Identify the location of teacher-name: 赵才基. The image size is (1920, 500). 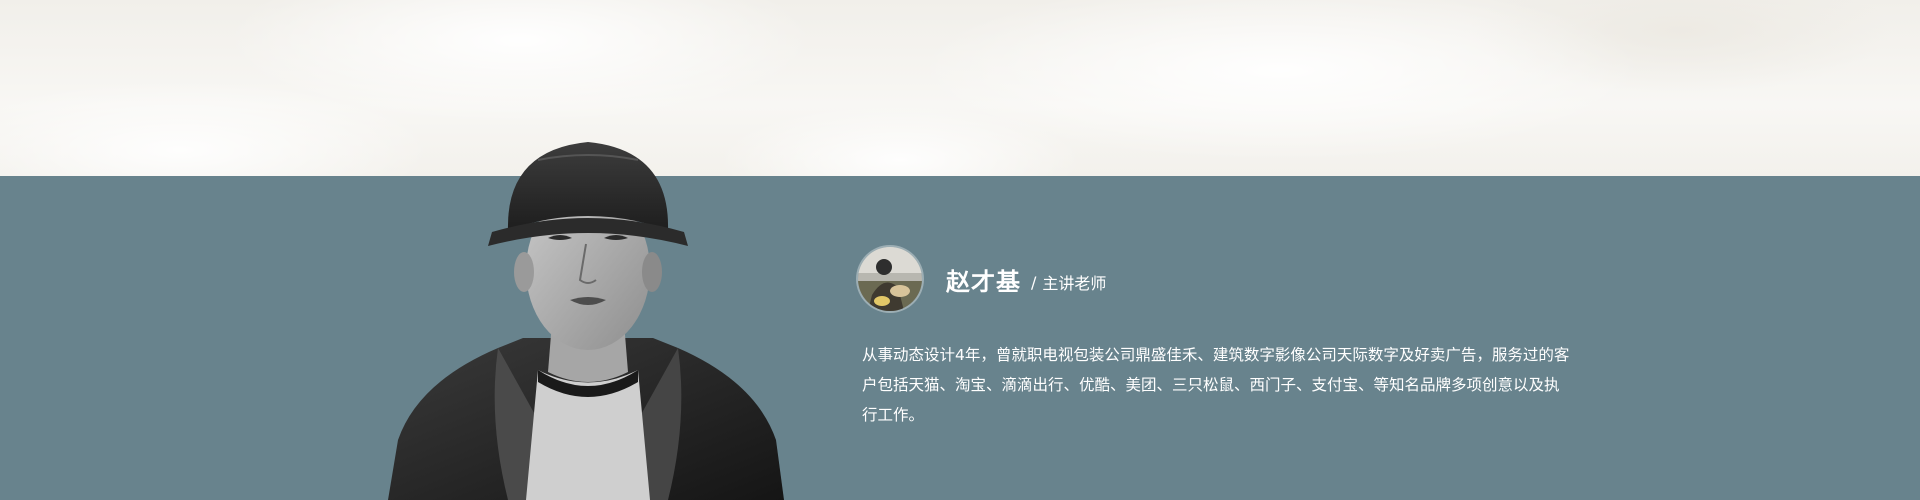
(983, 281).